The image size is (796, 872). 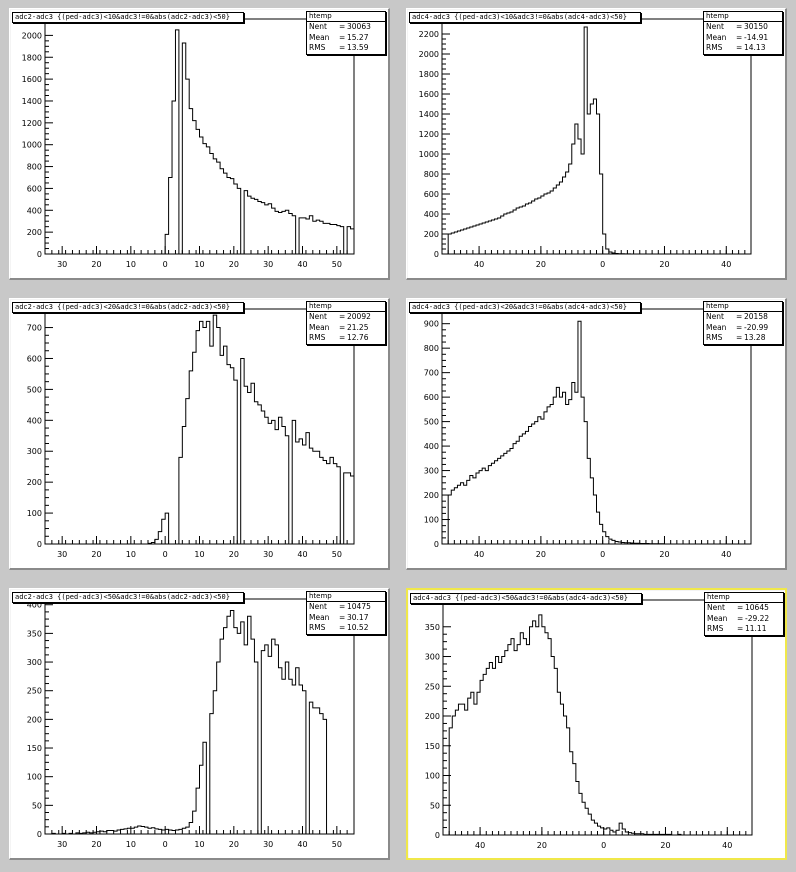 I want to click on stats-row-nent: Nent = 20158, so click(x=743, y=317).